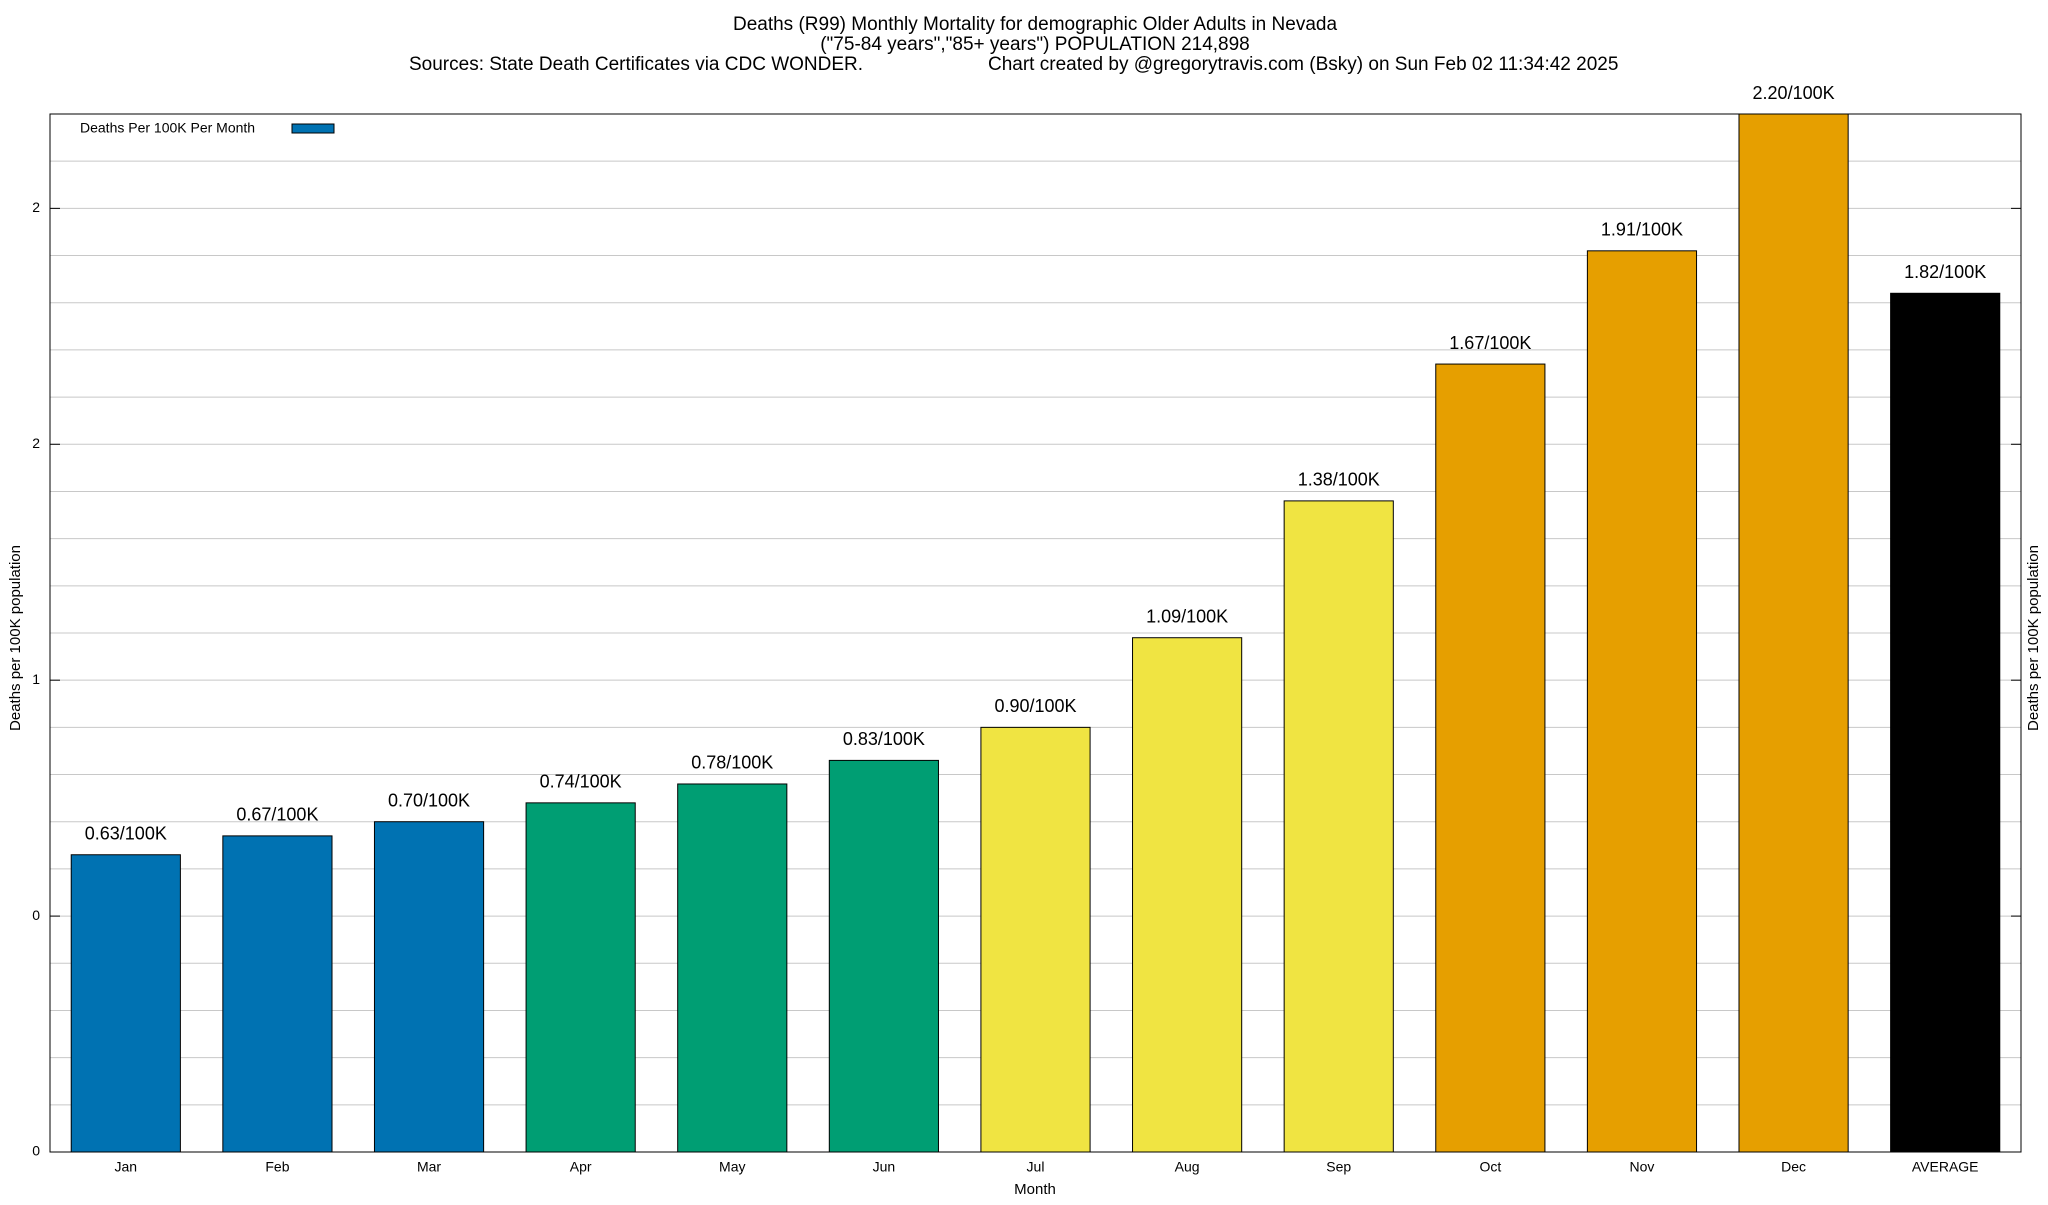 The height and width of the screenshot is (1205, 2048). What do you see at coordinates (167, 128) in the screenshot?
I see `legend-label: Deaths Per 100K Per Month` at bounding box center [167, 128].